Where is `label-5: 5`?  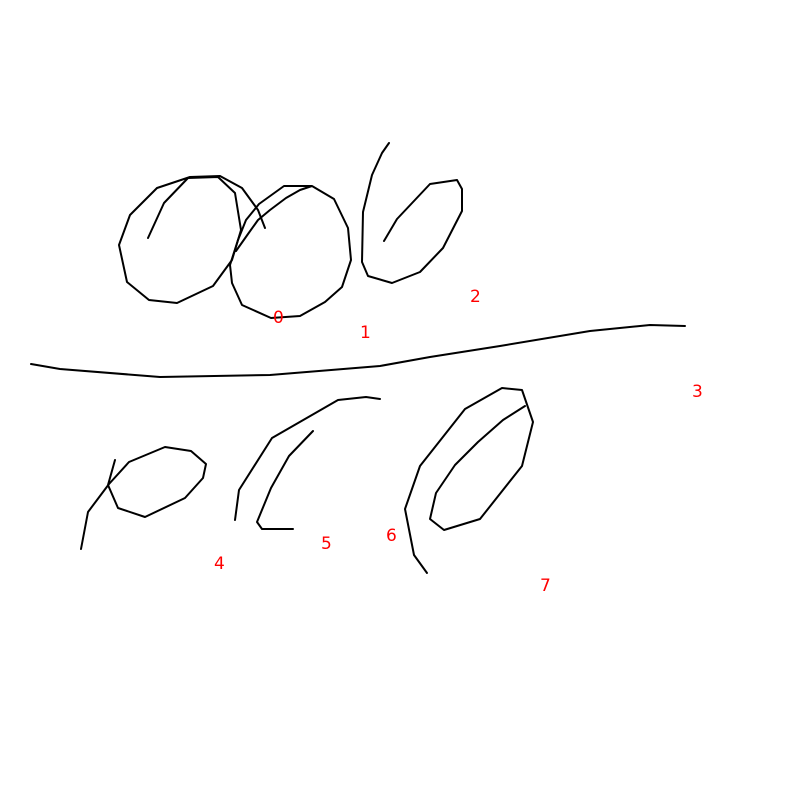
label-5: 5 is located at coordinates (326, 544).